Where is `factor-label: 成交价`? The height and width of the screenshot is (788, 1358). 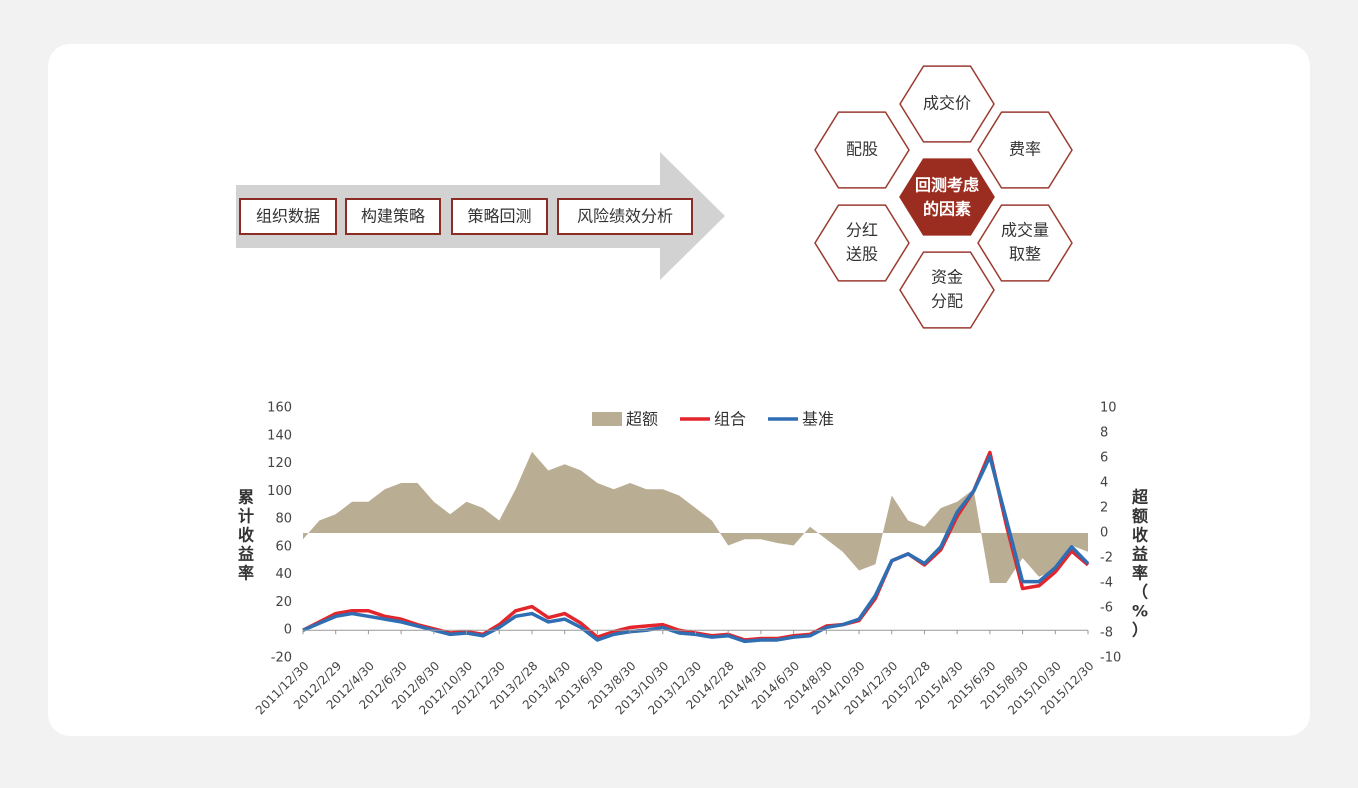
factor-label: 成交价 is located at coordinates (947, 103).